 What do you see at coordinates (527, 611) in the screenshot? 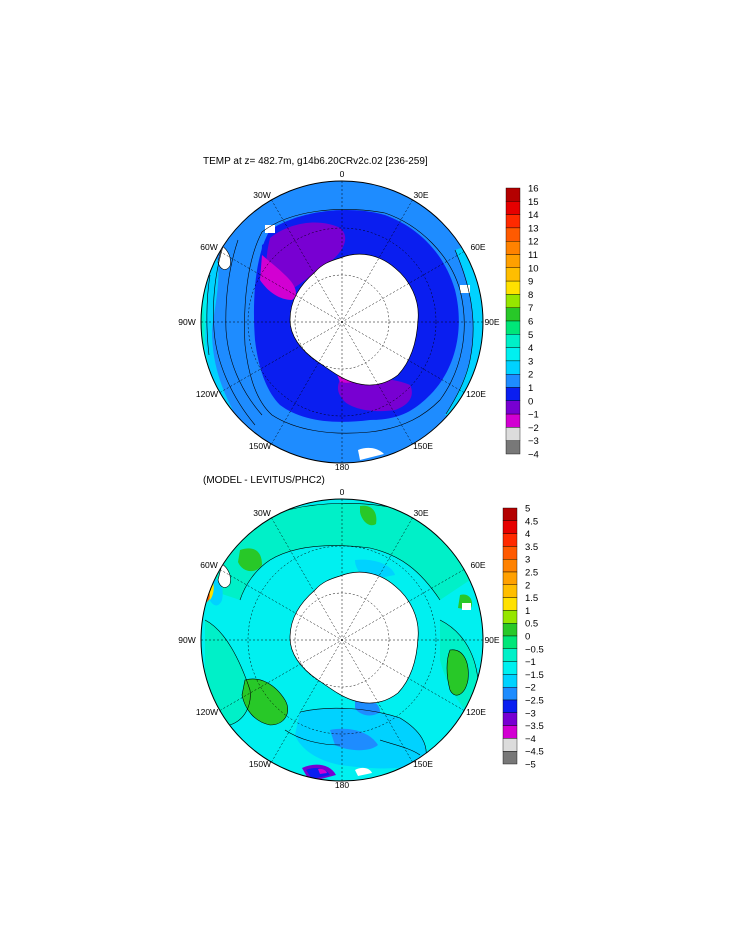
I see `colorbar-tick-label: 1` at bounding box center [527, 611].